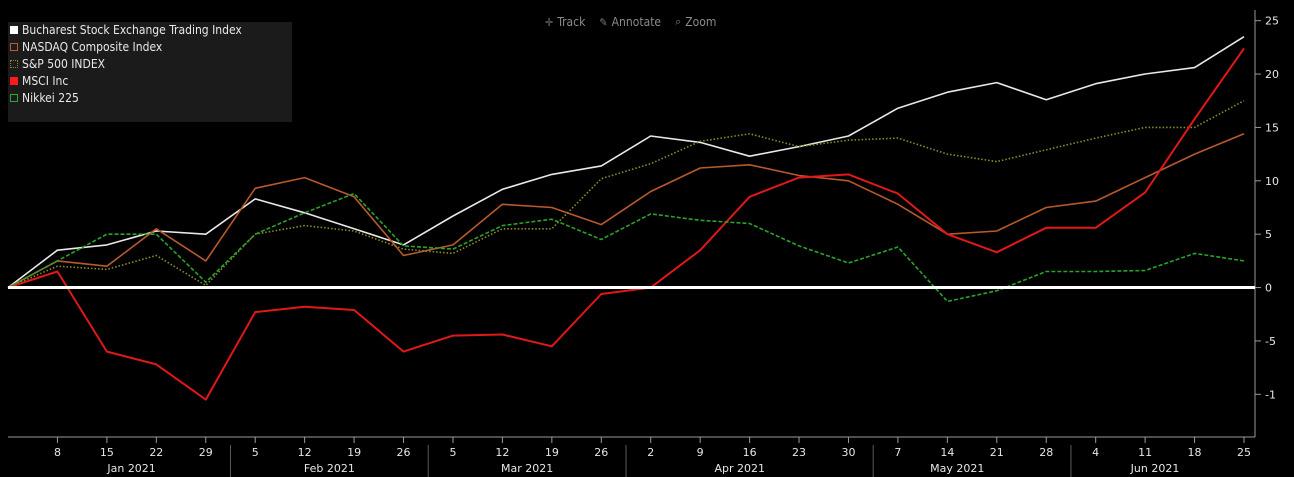  I want to click on y-tick-label: -1, so click(1270, 394).